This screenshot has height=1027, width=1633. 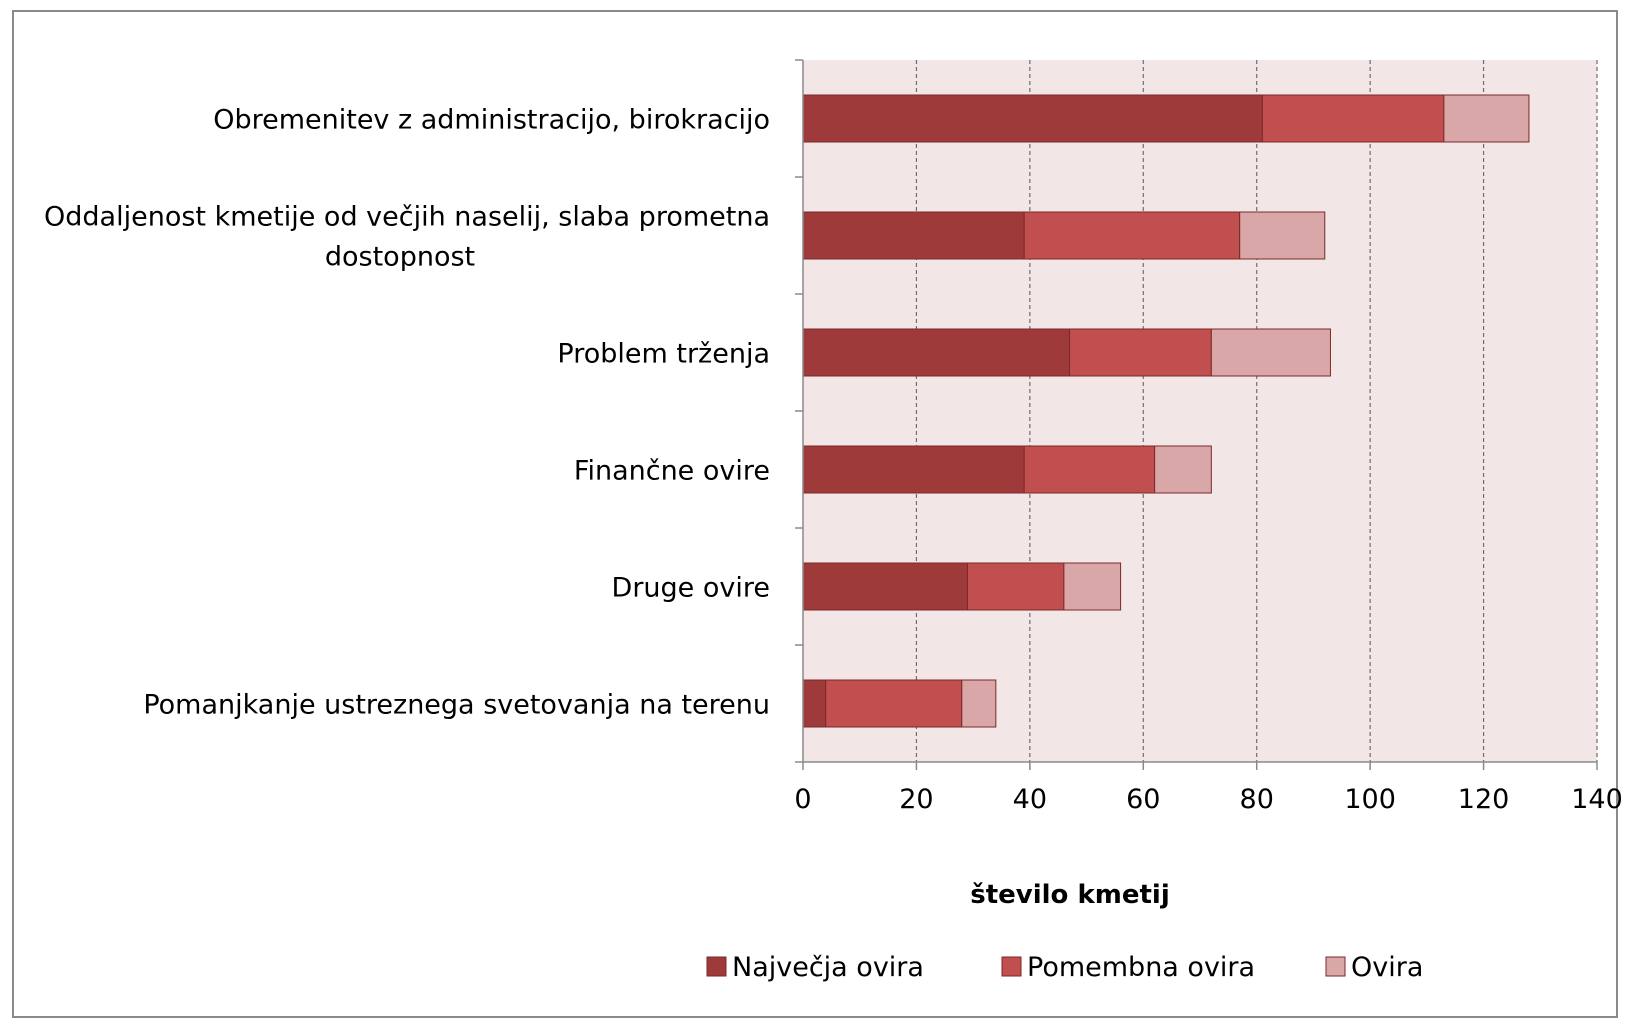 I want to click on category-label-5: Druge ovire, so click(x=691, y=588).